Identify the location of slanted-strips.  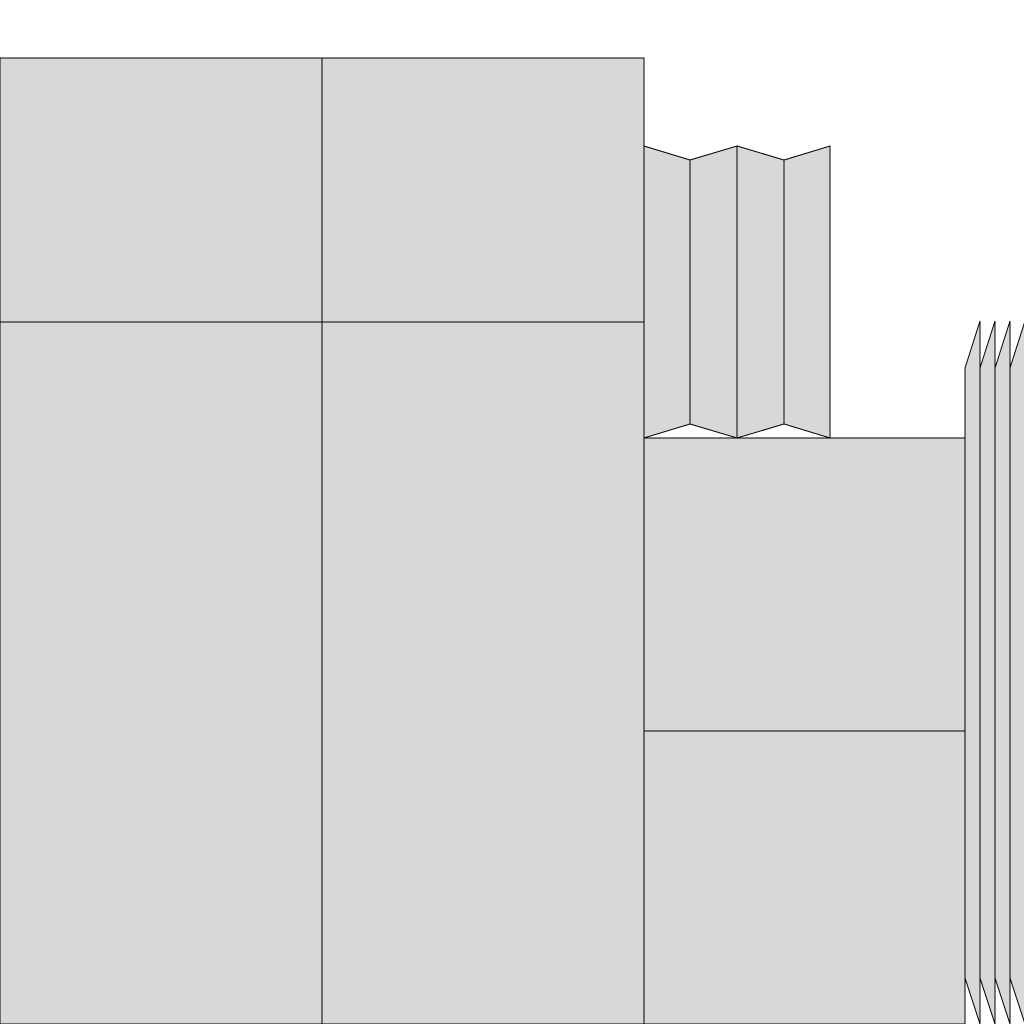
(994, 672).